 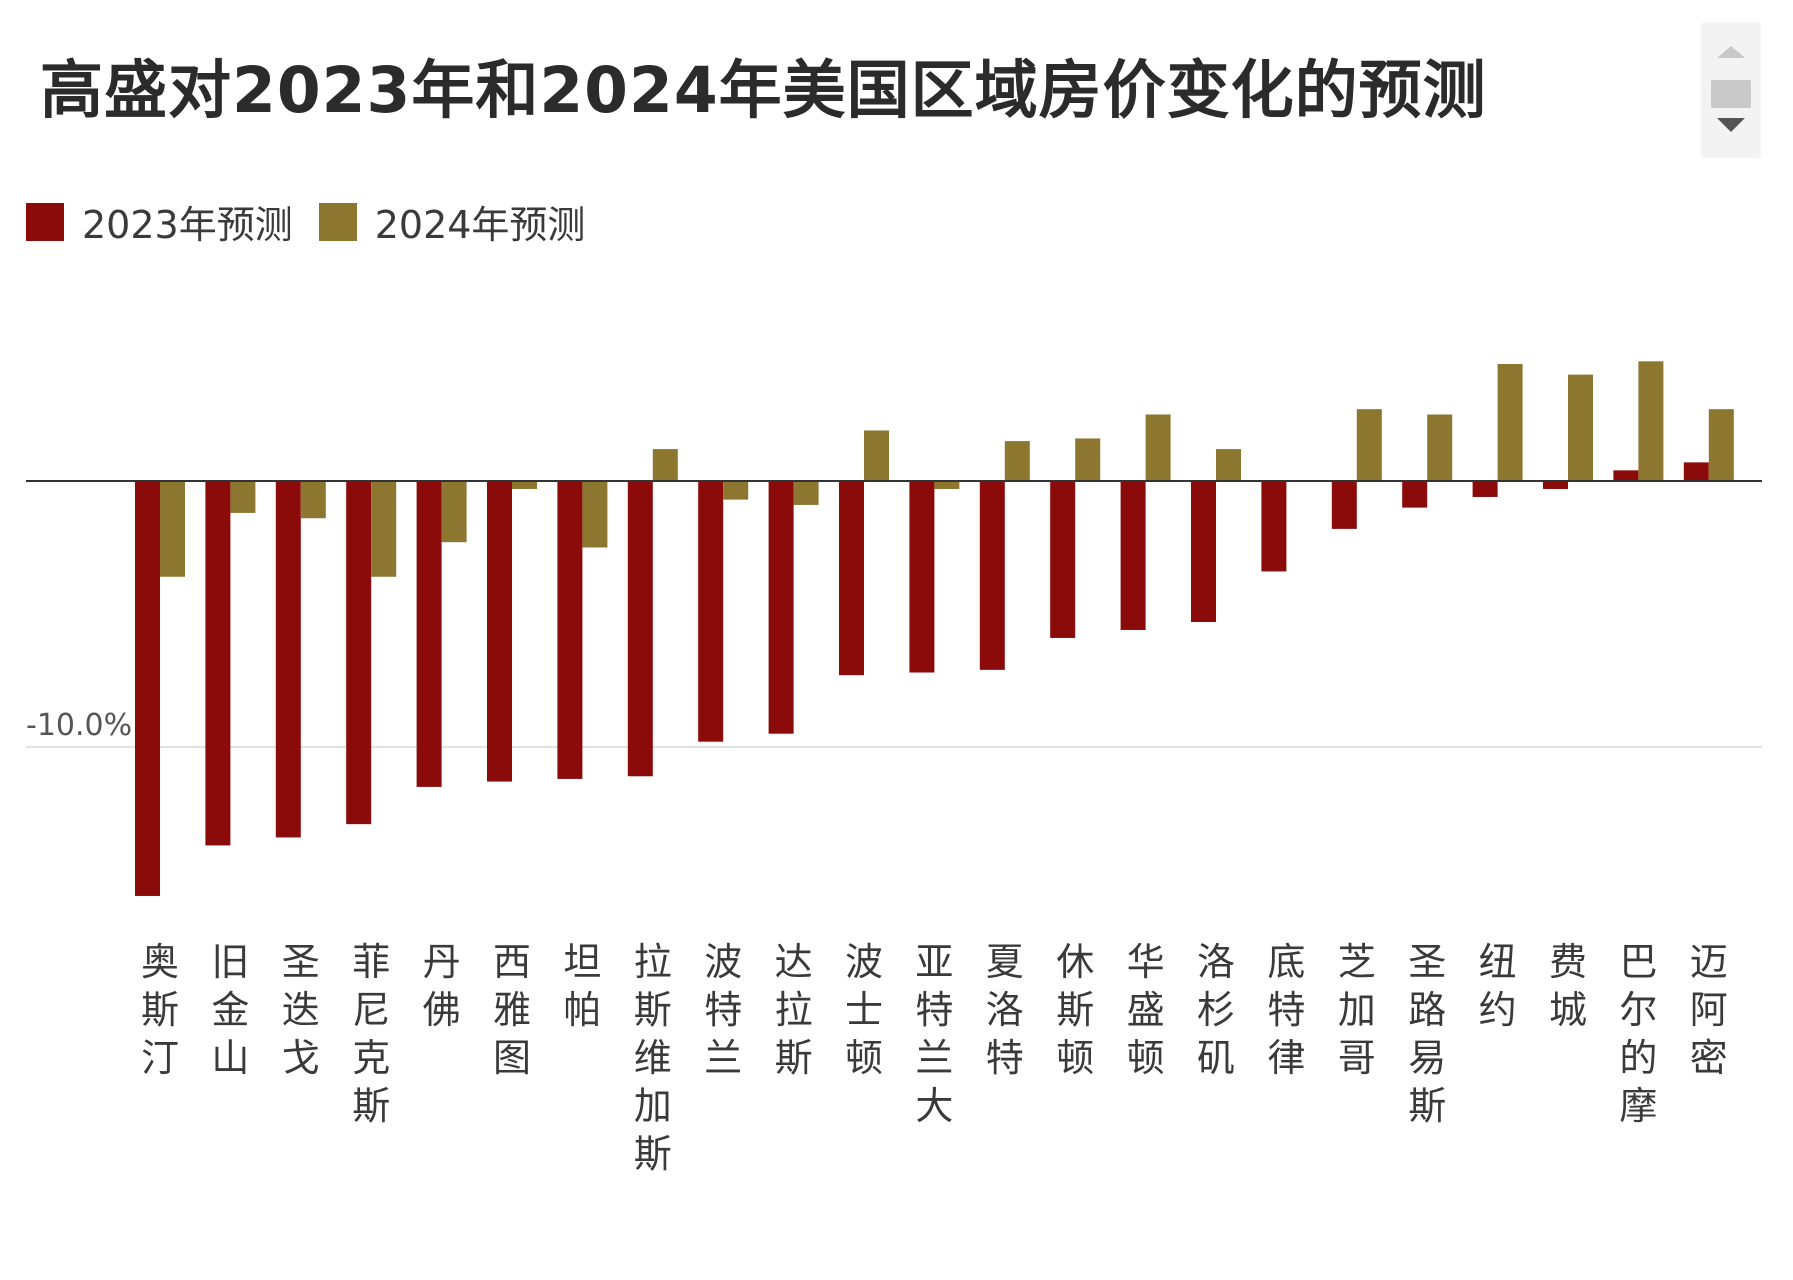 What do you see at coordinates (723, 1010) in the screenshot?
I see `category-label: 波特兰` at bounding box center [723, 1010].